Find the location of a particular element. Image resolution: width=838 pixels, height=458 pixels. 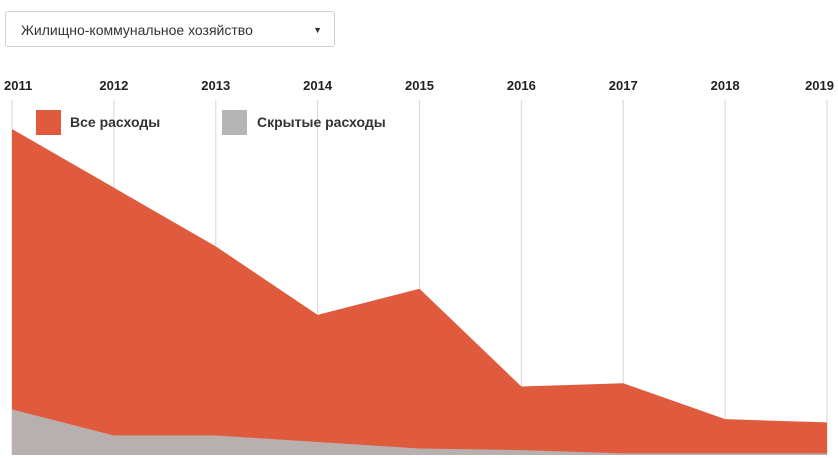

triangle-down-icon: ▼ is located at coordinates (317, 30).